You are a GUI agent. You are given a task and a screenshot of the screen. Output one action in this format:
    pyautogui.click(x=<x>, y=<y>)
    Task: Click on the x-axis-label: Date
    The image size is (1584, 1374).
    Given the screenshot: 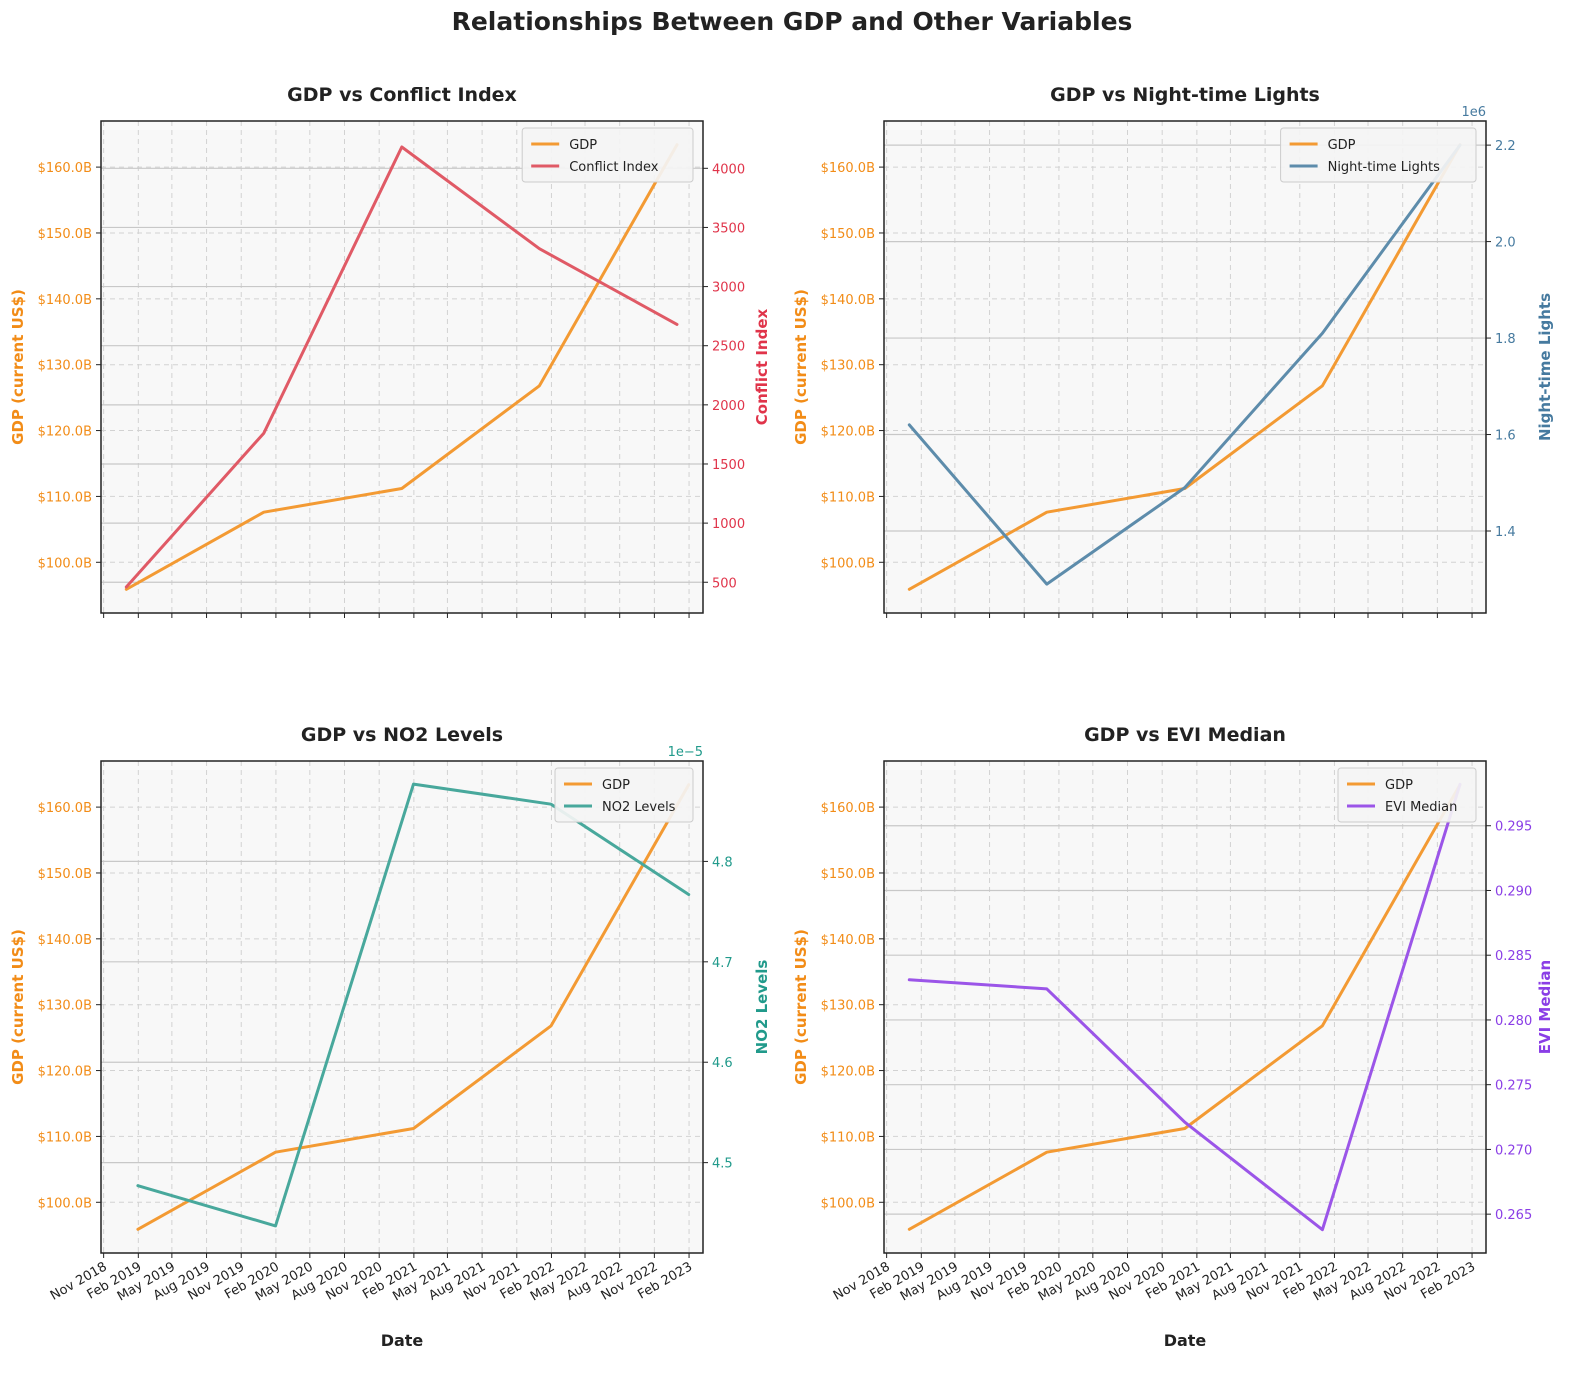 What is the action you would take?
    pyautogui.click(x=402, y=1340)
    